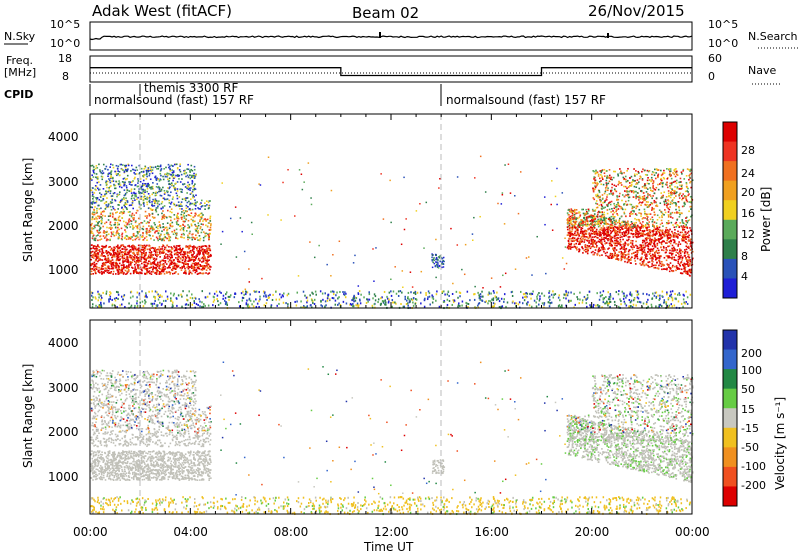  I want to click on power-ylabel: Slant Range [km], so click(28, 210).